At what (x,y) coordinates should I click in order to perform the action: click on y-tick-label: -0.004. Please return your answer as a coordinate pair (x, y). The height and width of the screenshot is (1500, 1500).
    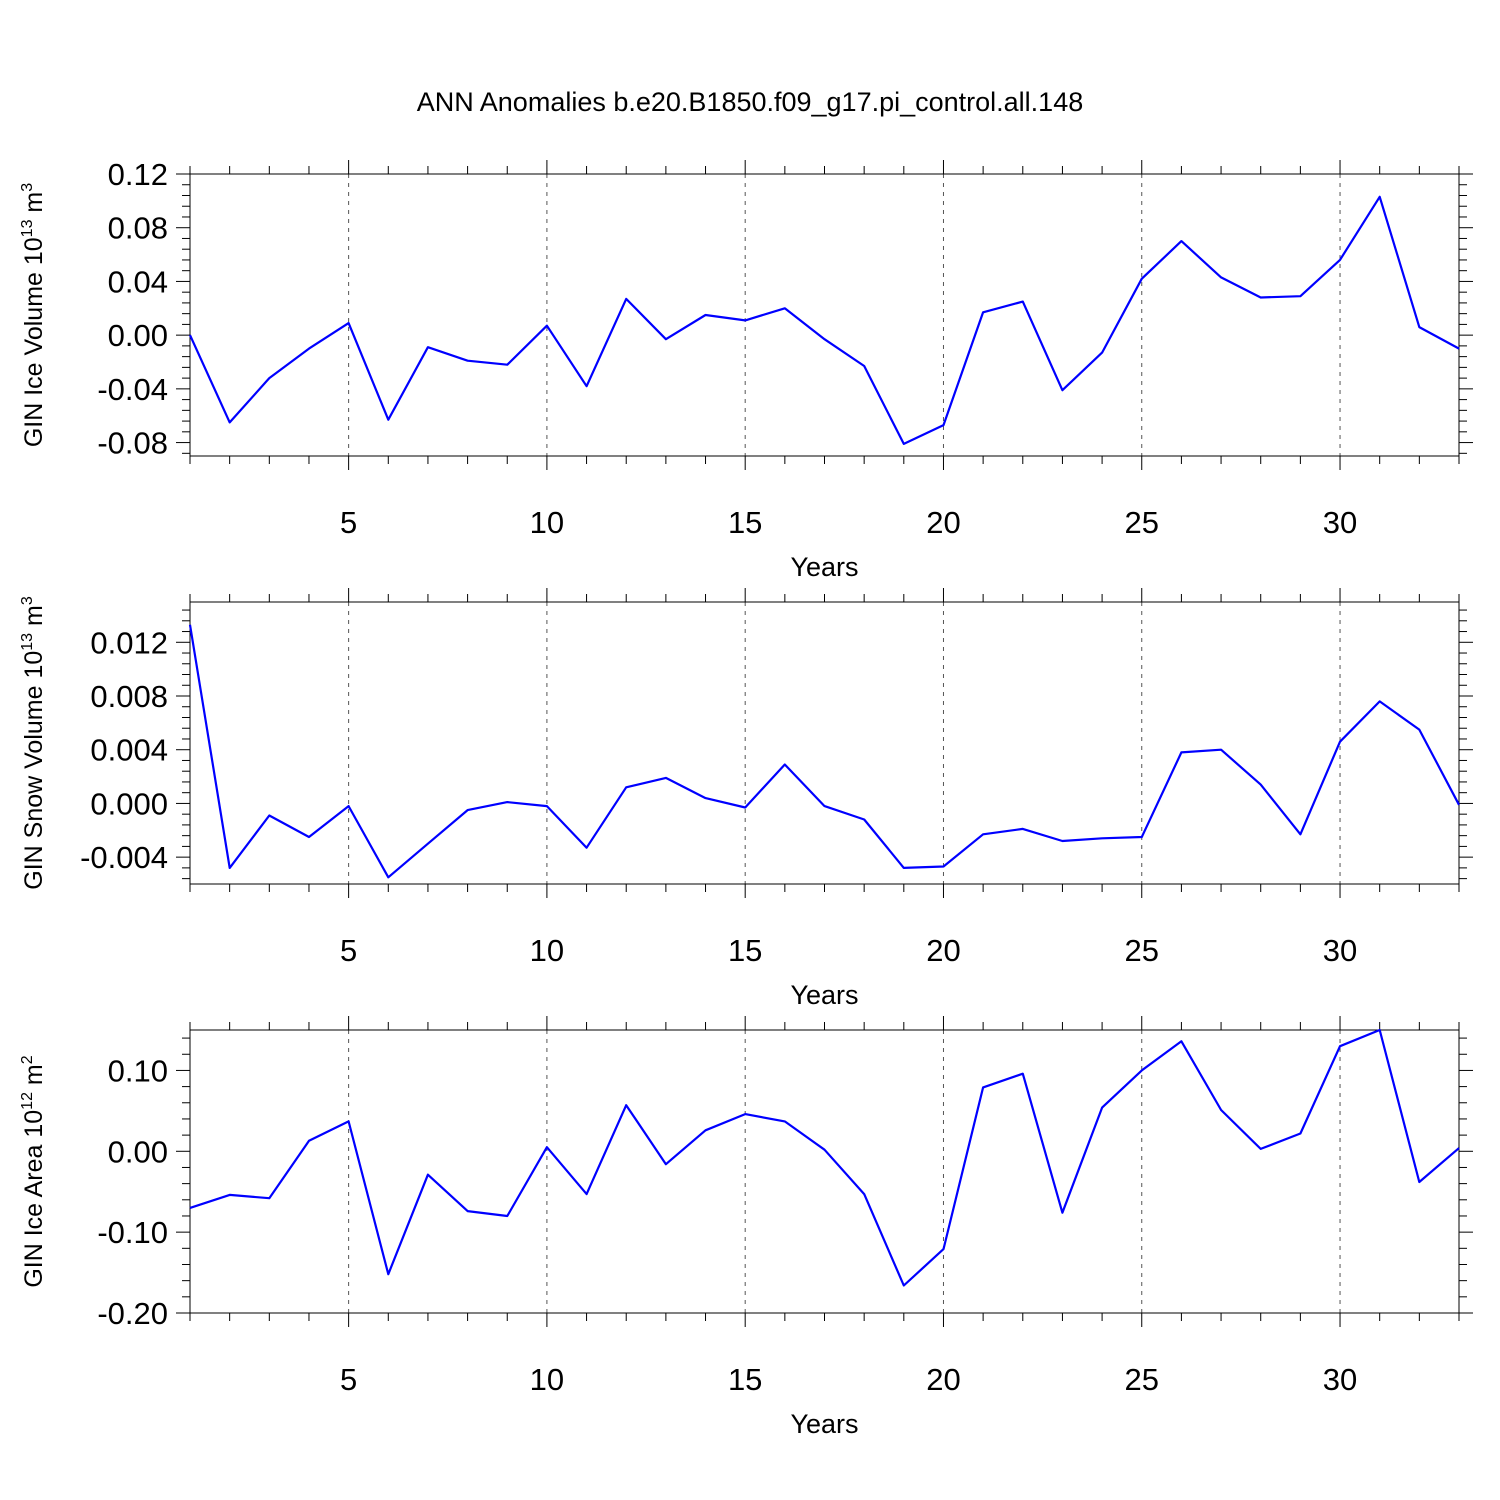
    Looking at the image, I should click on (124, 857).